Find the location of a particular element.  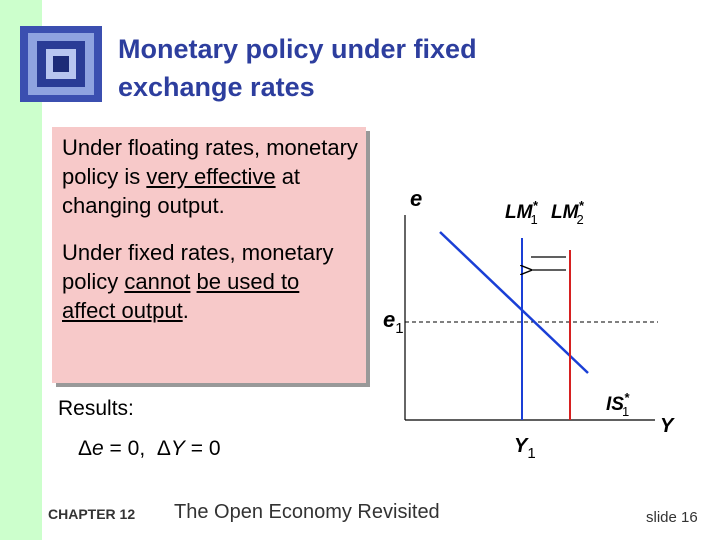

is-label: IS* 1 is located at coordinates (618, 404).